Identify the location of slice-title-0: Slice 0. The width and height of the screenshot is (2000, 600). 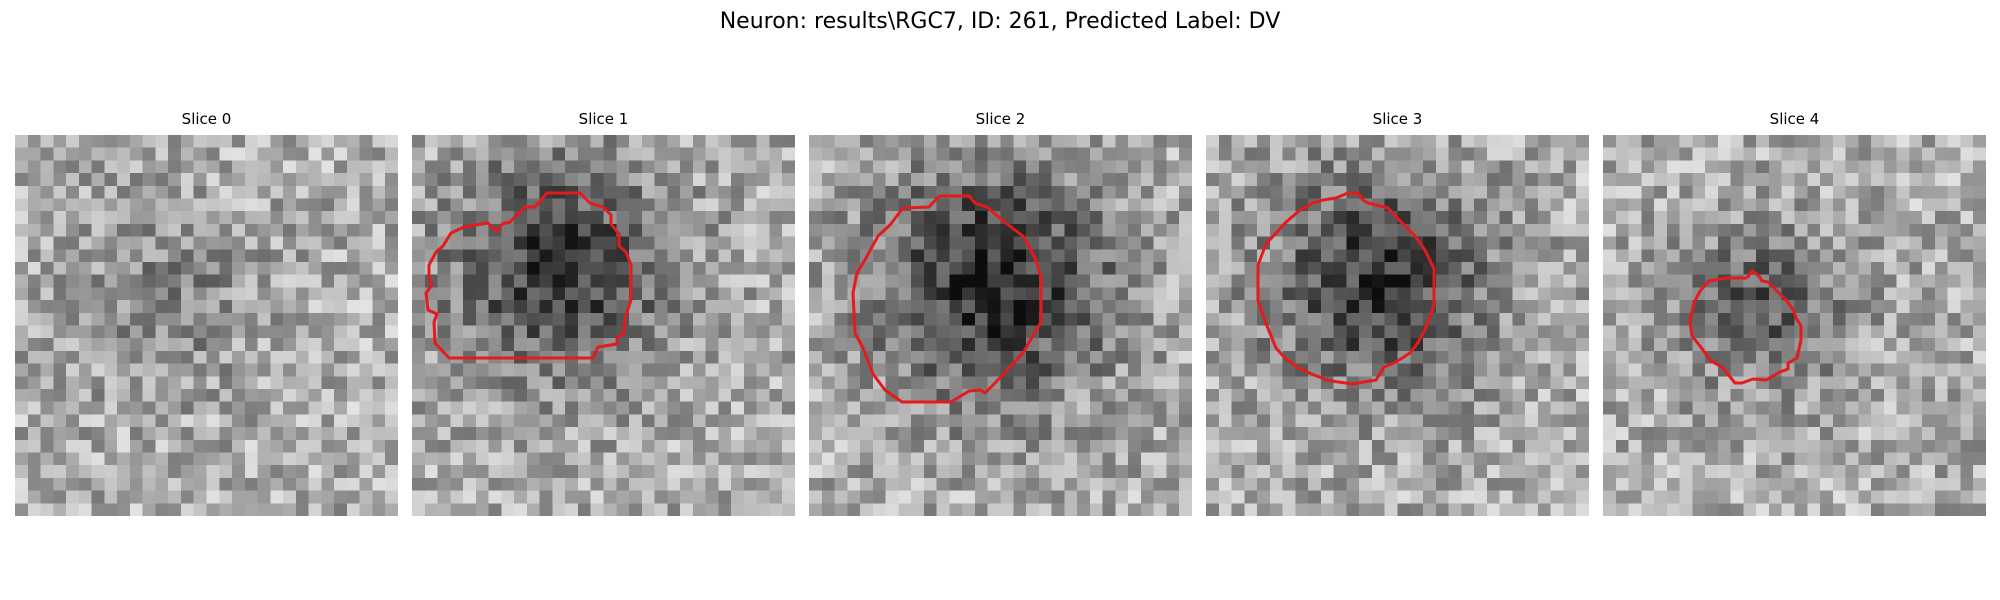
(206, 119).